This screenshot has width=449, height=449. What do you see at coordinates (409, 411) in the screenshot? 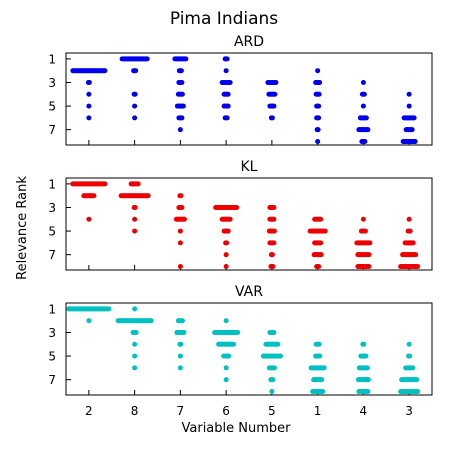
I see `x-tick-label: 3` at bounding box center [409, 411].